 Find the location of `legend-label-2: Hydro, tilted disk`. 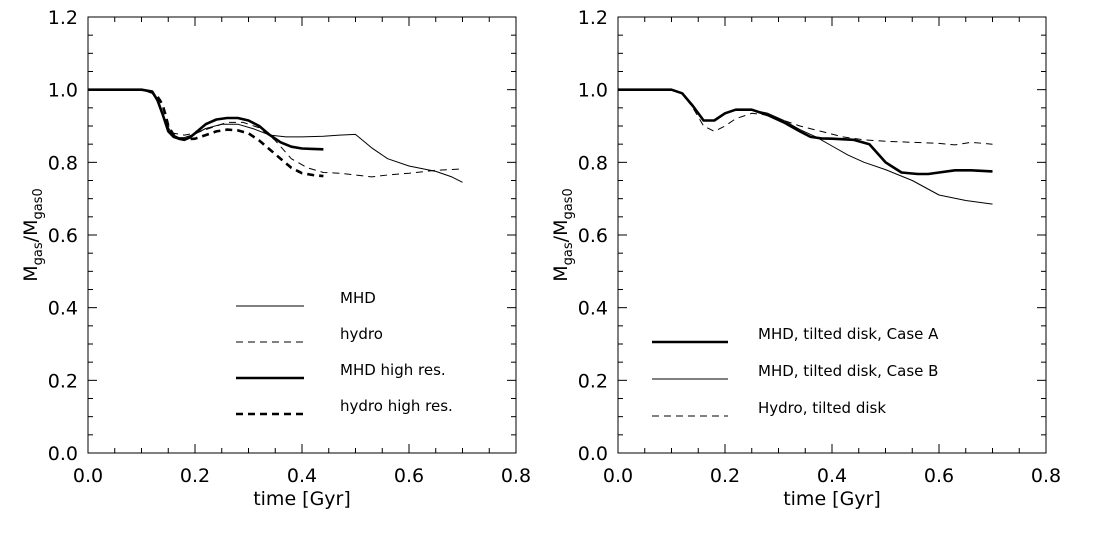

legend-label-2: Hydro, tilted disk is located at coordinates (822, 408).